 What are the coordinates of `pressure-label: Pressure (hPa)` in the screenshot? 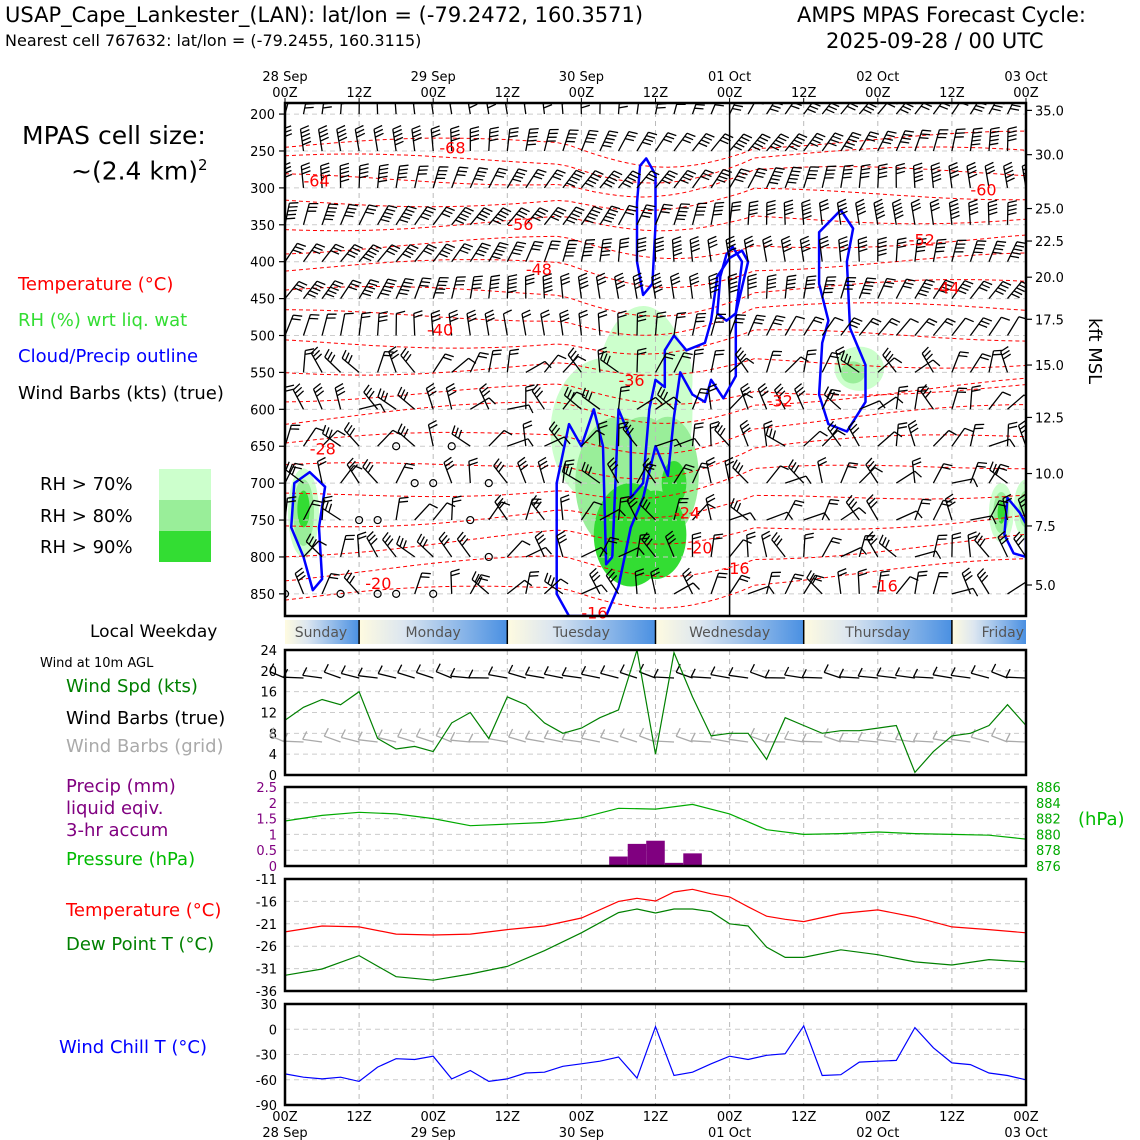 It's located at (131, 859).